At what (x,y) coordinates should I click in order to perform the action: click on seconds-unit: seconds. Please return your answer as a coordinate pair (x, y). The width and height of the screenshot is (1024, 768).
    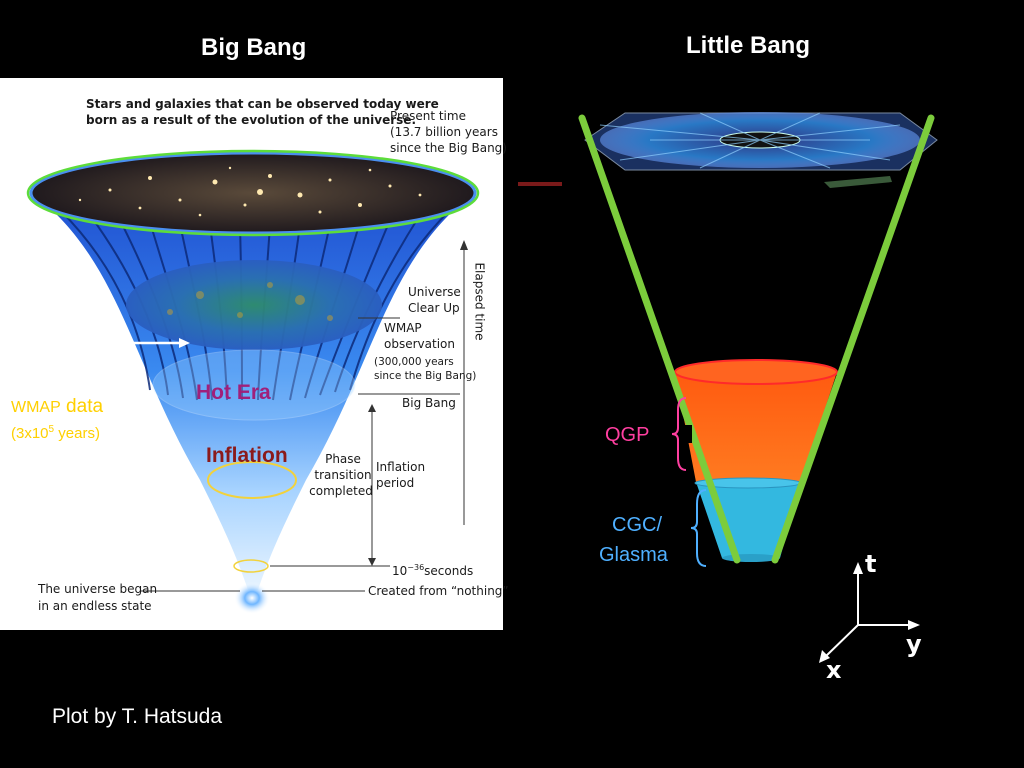
    Looking at the image, I should click on (449, 571).